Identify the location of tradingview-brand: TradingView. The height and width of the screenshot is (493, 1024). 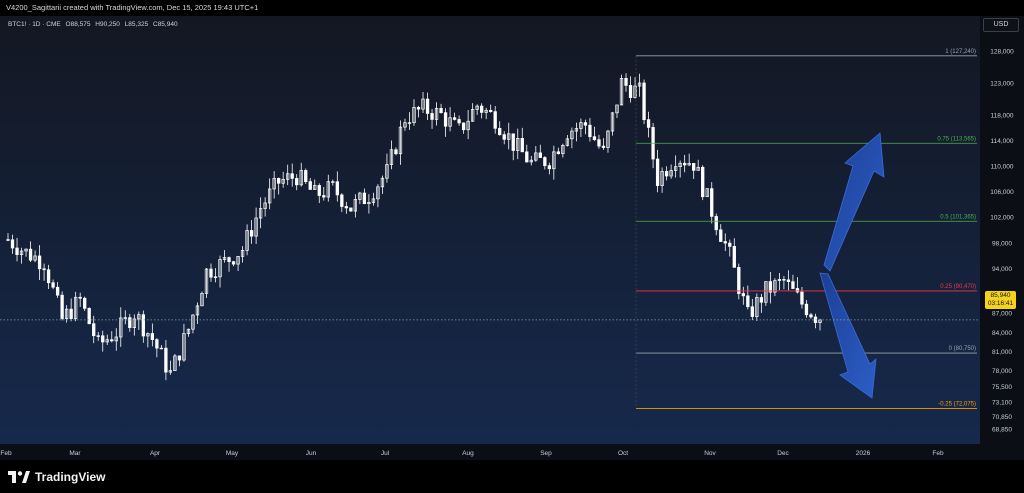
(70, 477).